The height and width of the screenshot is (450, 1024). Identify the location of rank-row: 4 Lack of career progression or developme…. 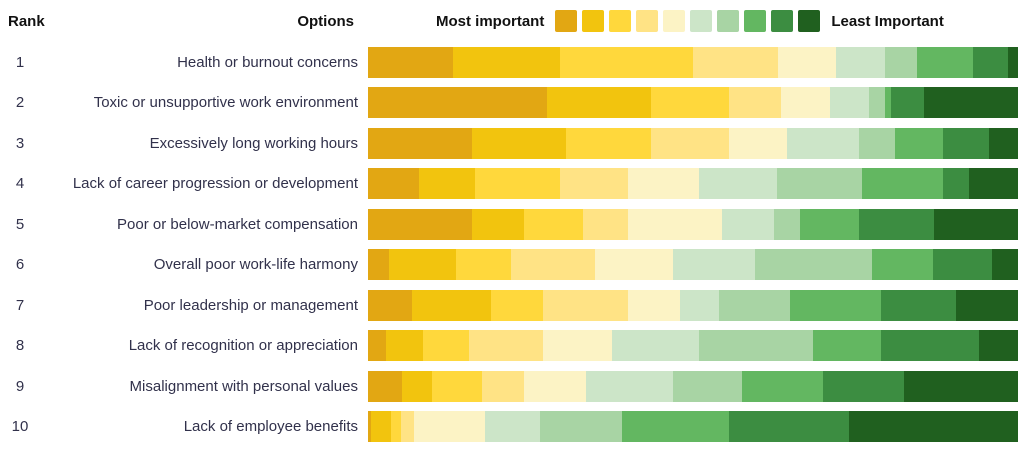
(512, 184).